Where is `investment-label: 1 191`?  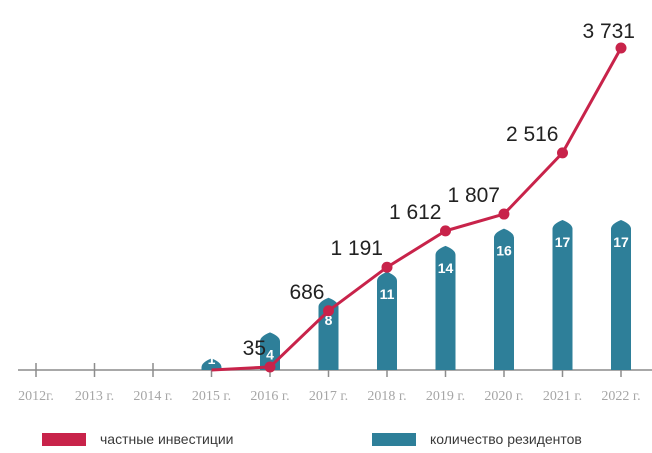 investment-label: 1 191 is located at coordinates (356, 248).